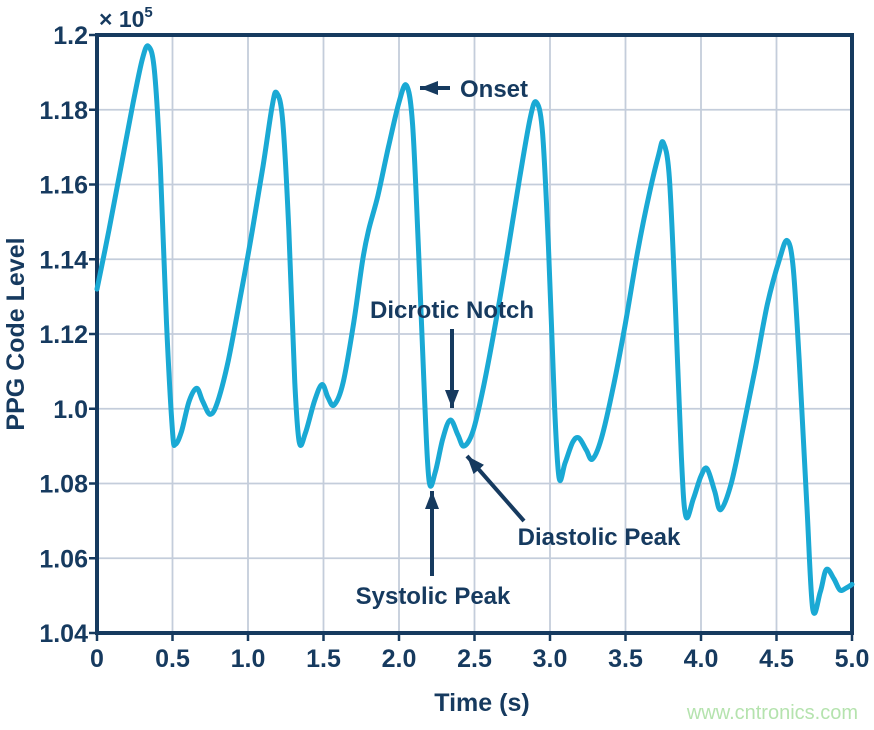  I want to click on x-tick-label: 2.5, so click(474, 659).